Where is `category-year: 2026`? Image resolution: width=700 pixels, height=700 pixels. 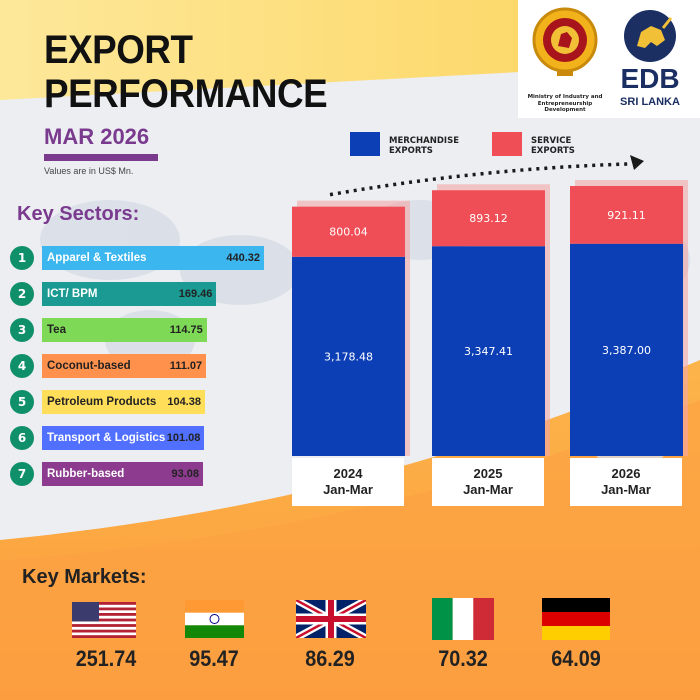 category-year: 2026 is located at coordinates (626, 473).